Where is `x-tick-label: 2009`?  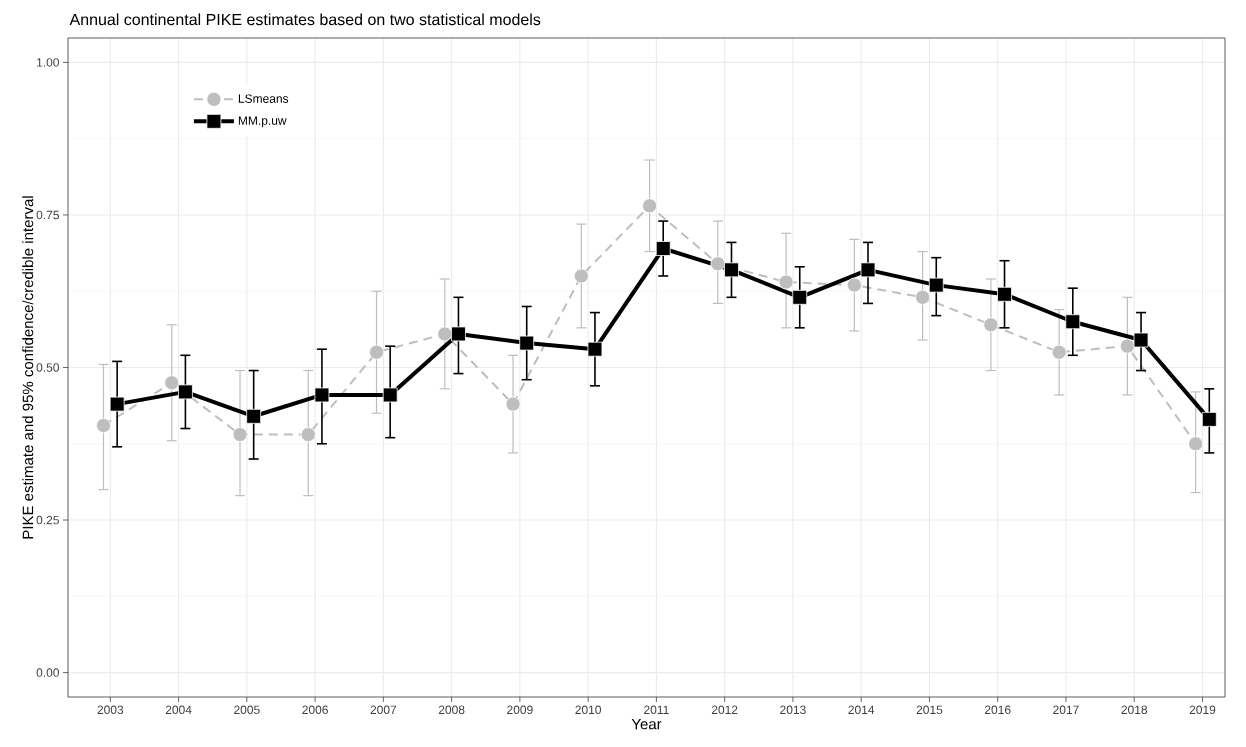
x-tick-label: 2009 is located at coordinates (520, 710).